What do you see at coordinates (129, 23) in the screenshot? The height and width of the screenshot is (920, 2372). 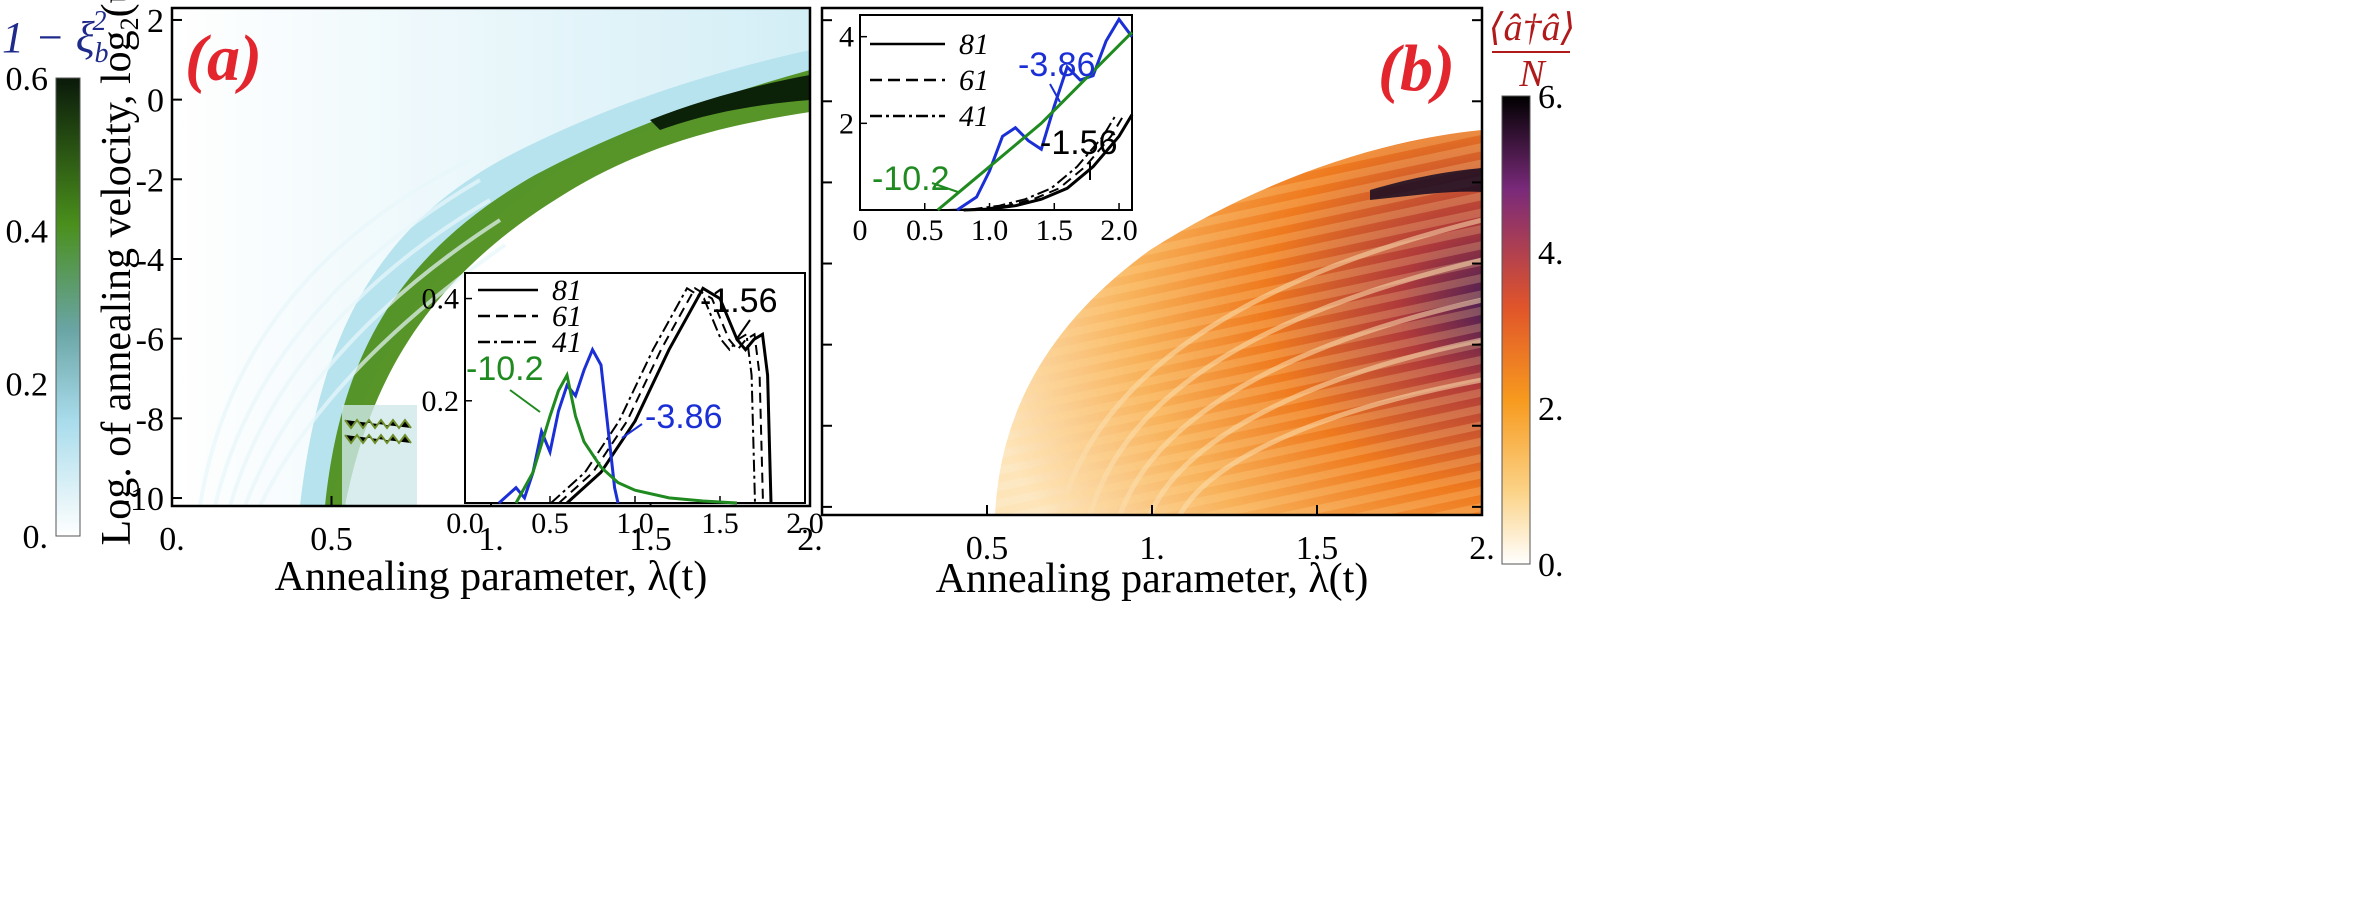 I see `ylabel-a-sub: 2` at bounding box center [129, 23].